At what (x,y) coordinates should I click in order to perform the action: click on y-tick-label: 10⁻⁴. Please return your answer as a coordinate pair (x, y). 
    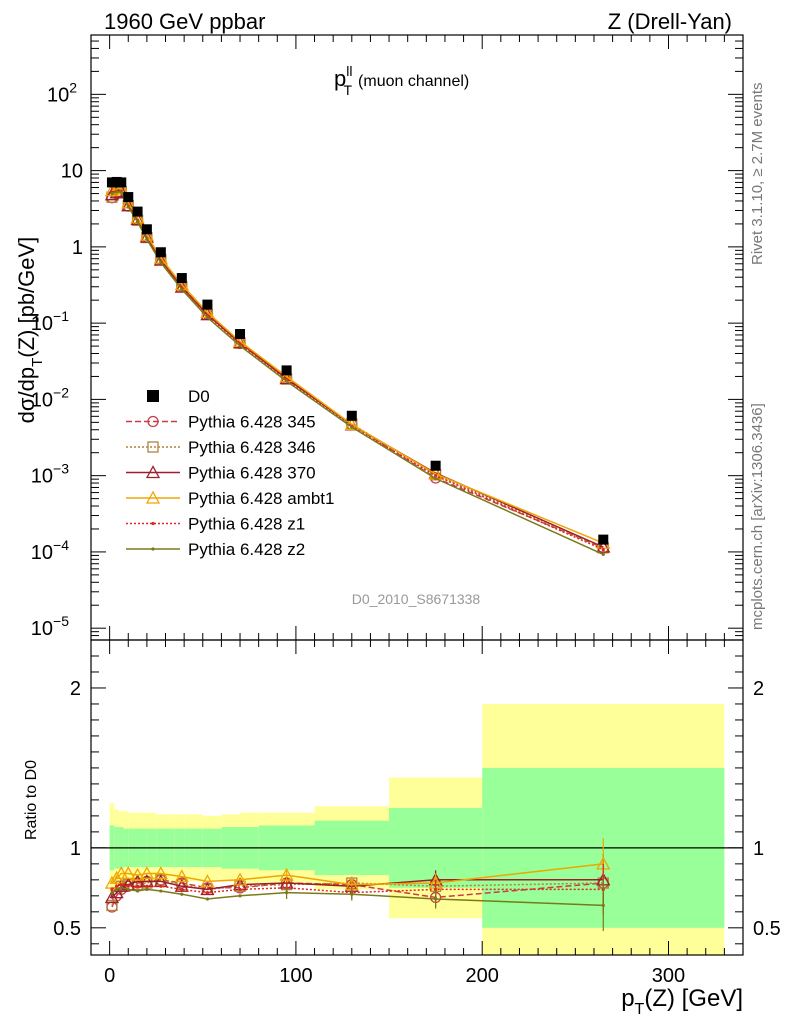
    Looking at the image, I should click on (50, 550).